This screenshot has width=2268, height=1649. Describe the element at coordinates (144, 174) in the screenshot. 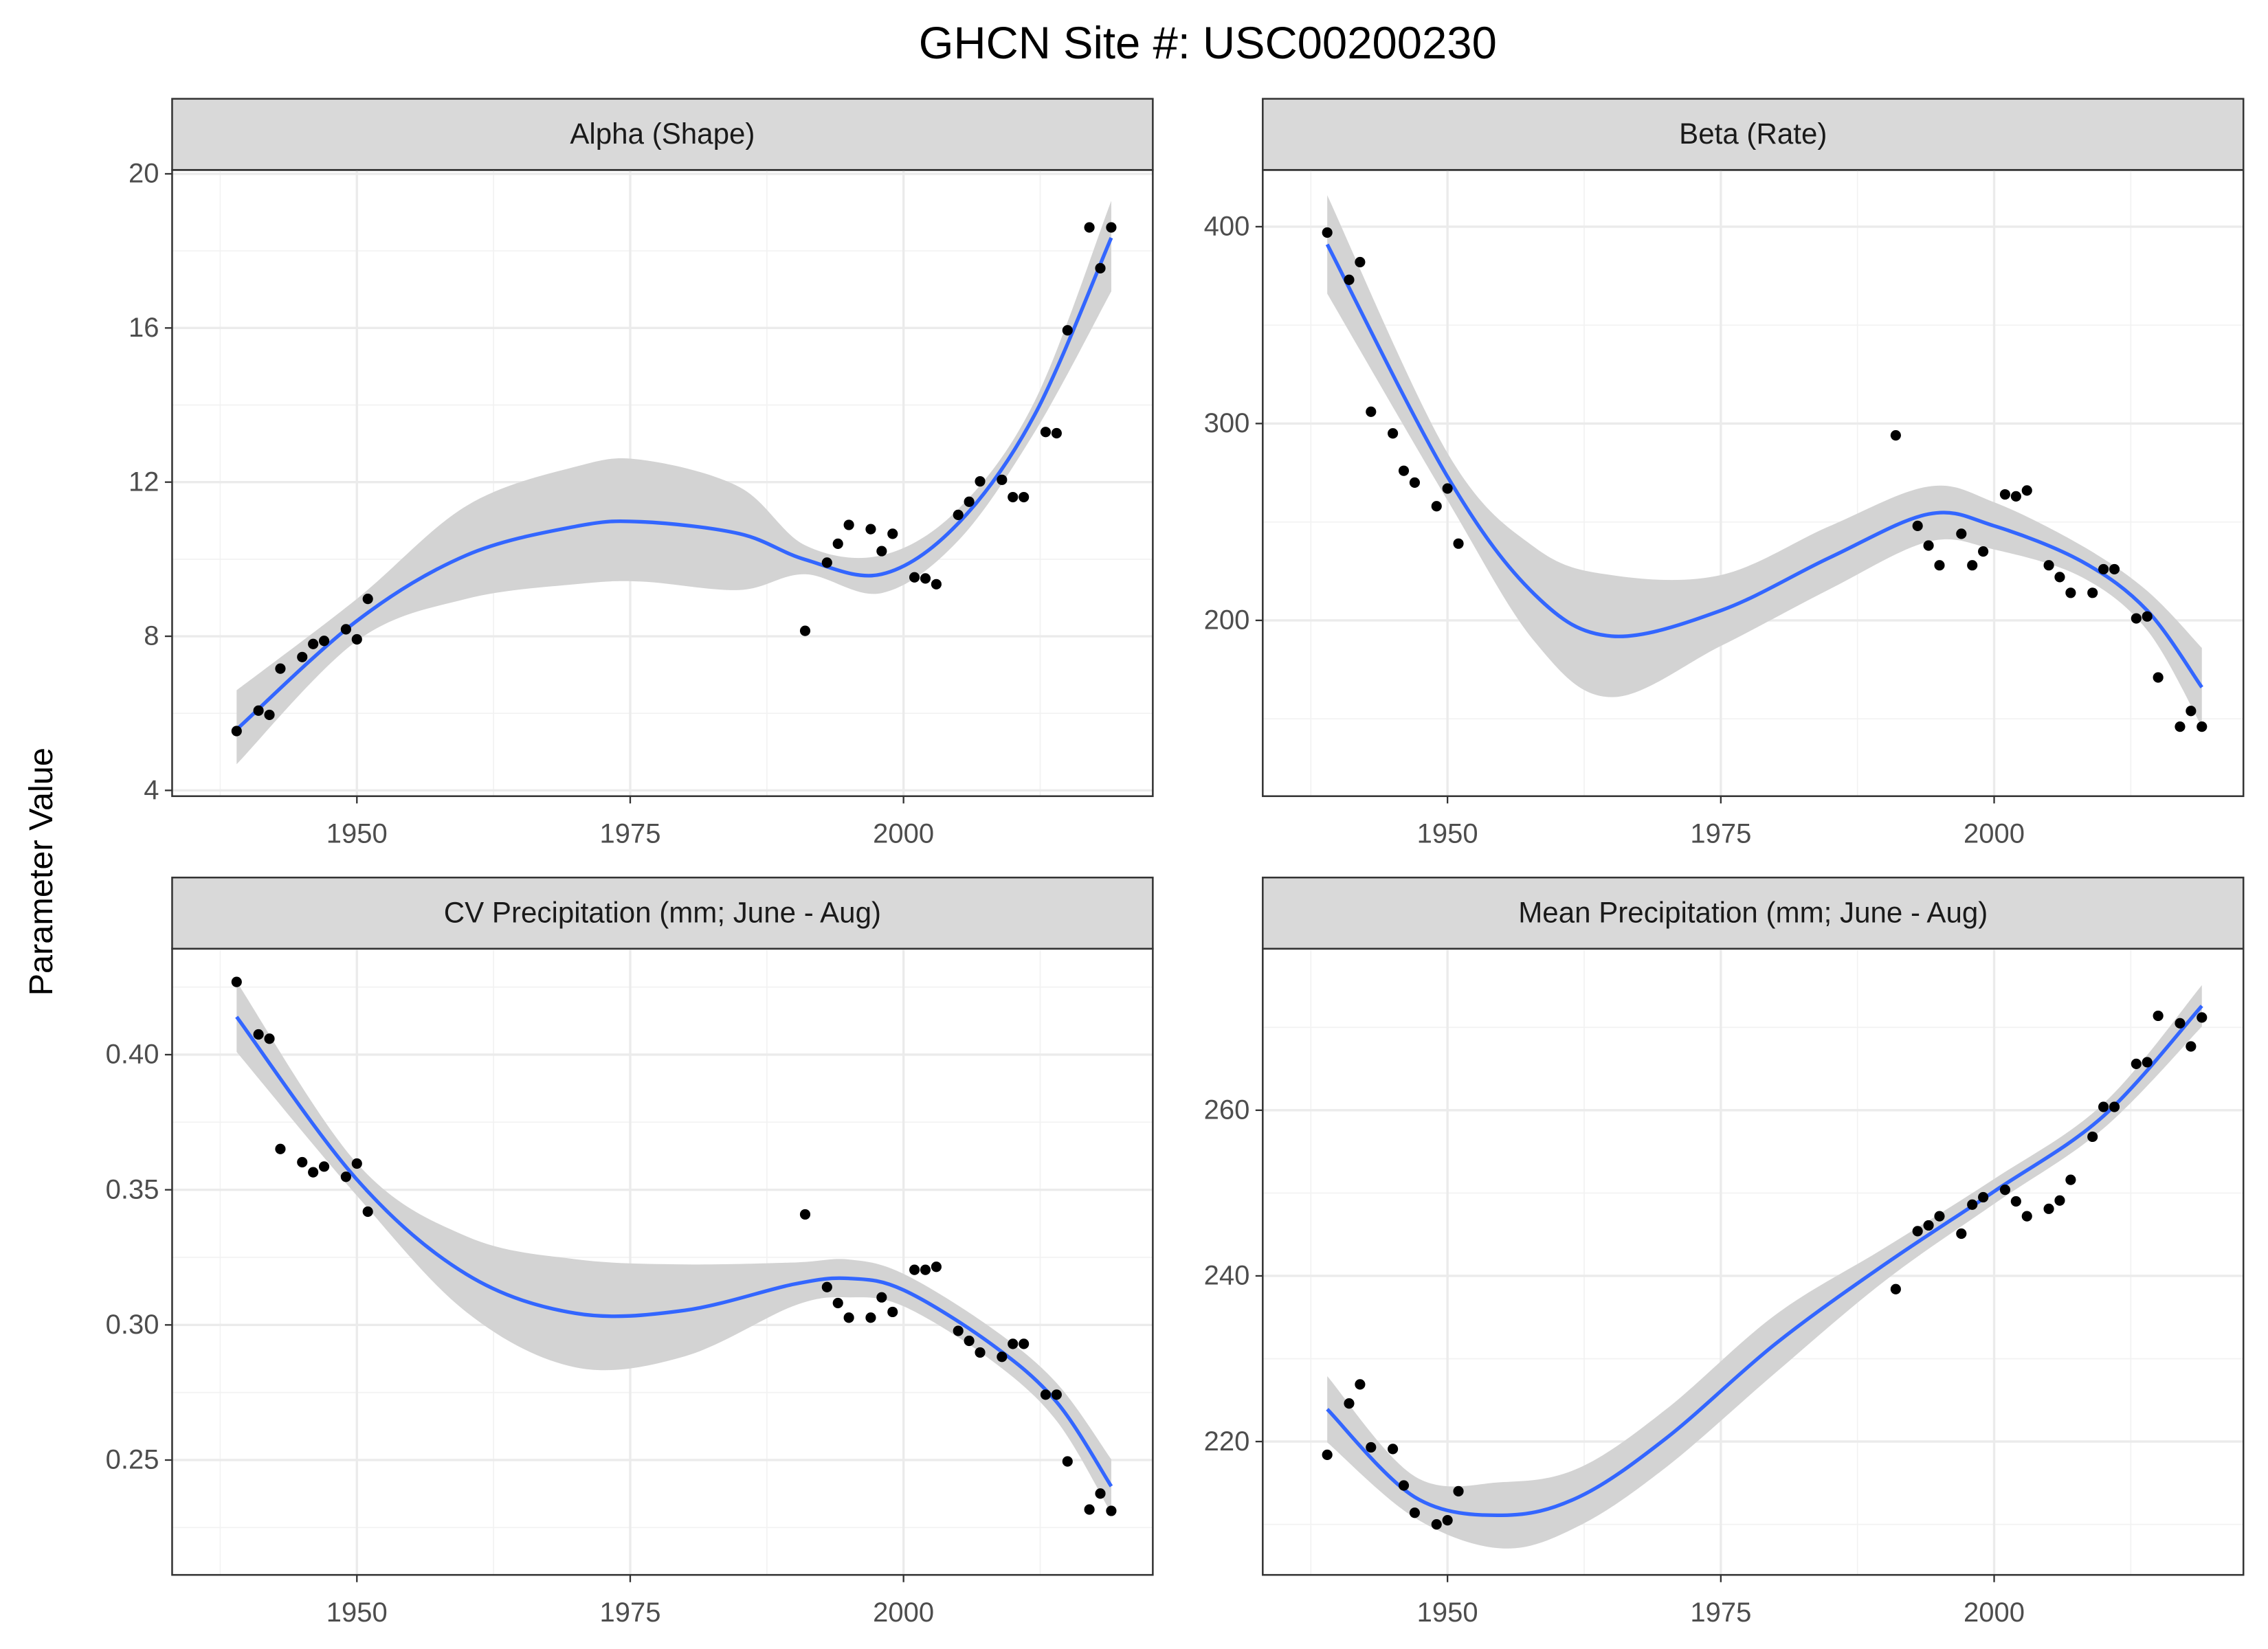

I see `y-tick-label: 20` at that location.